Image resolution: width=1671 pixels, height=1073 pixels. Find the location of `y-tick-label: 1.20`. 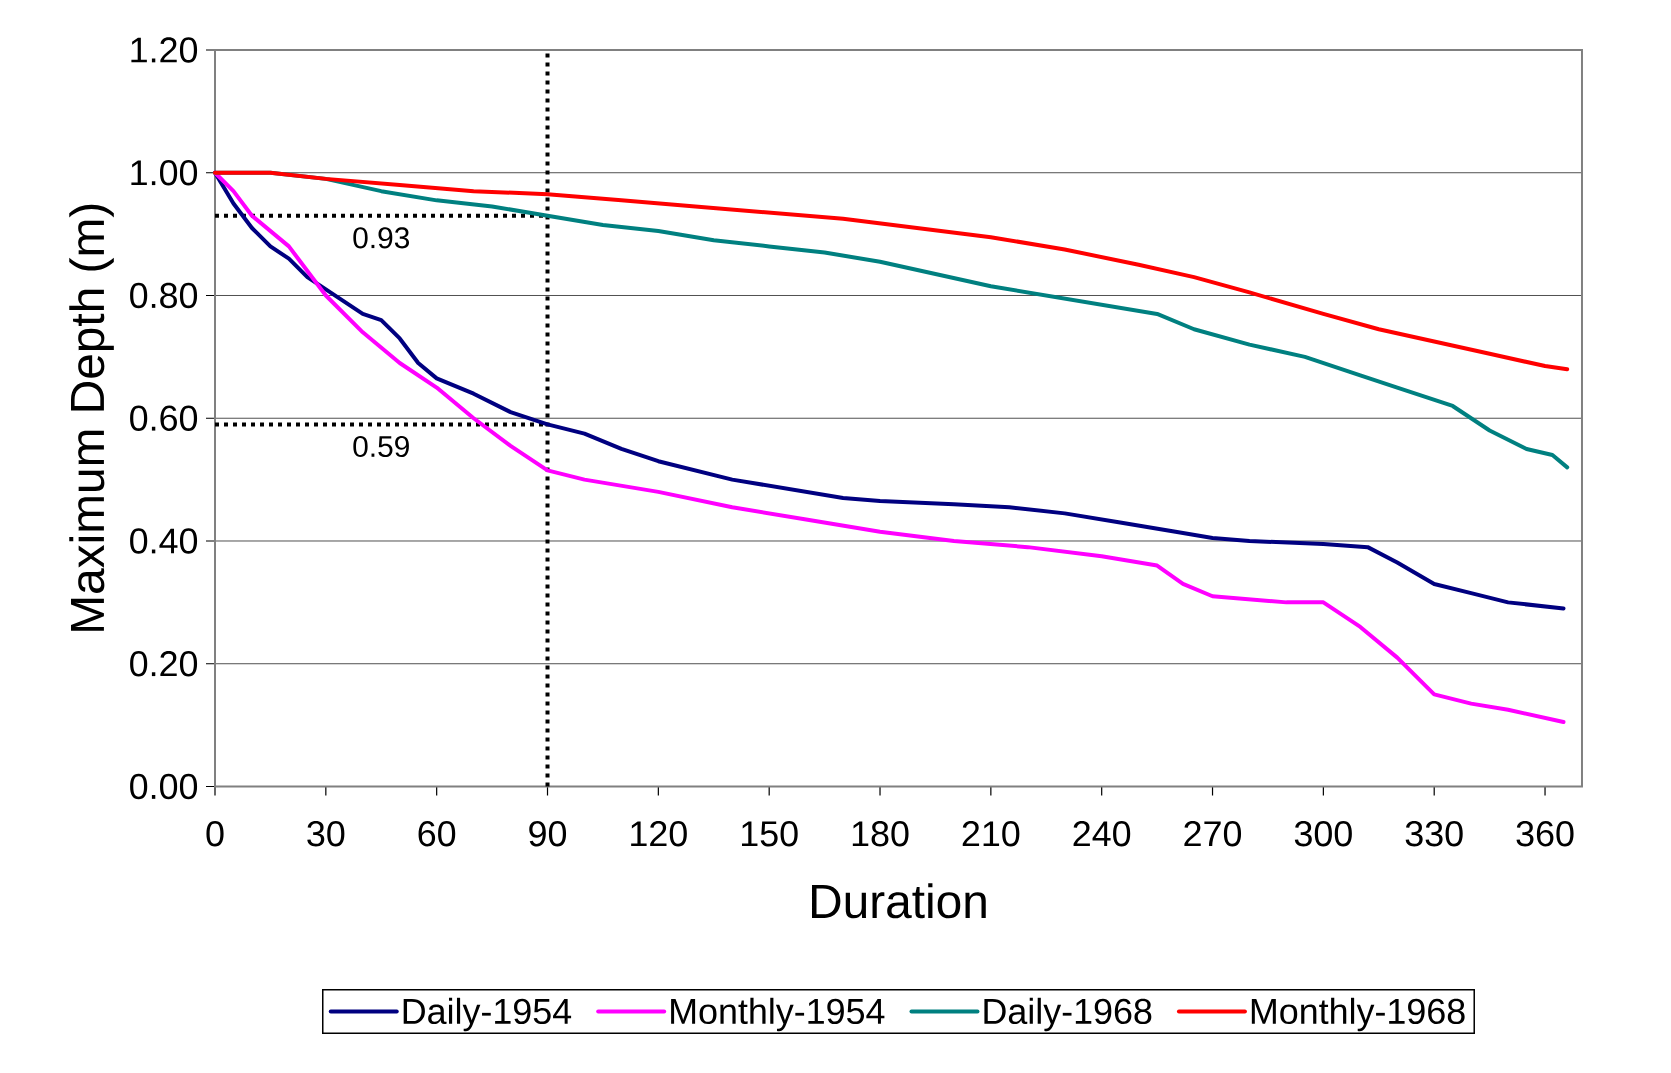

y-tick-label: 1.20 is located at coordinates (164, 50).